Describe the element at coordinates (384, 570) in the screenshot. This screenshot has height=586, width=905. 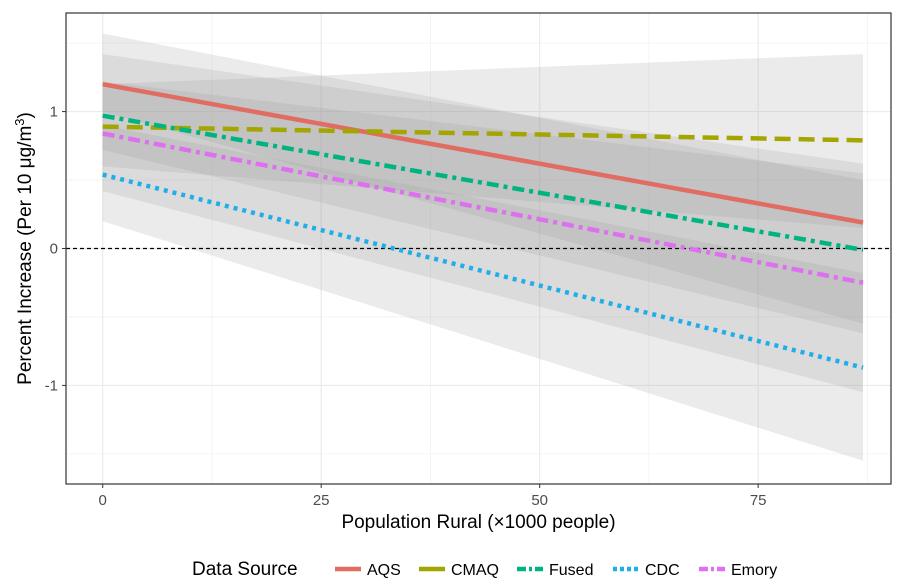
I see `legend-label-aqs: AQS` at that location.